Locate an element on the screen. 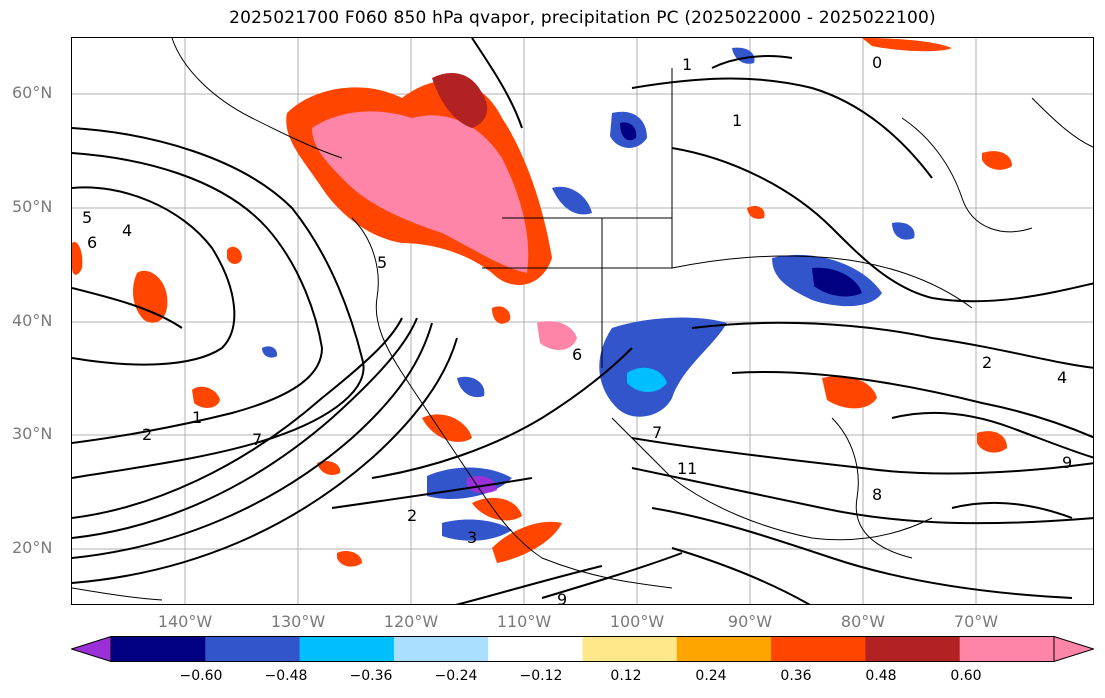  colorbar-tick-label: −0.60 is located at coordinates (201, 676).